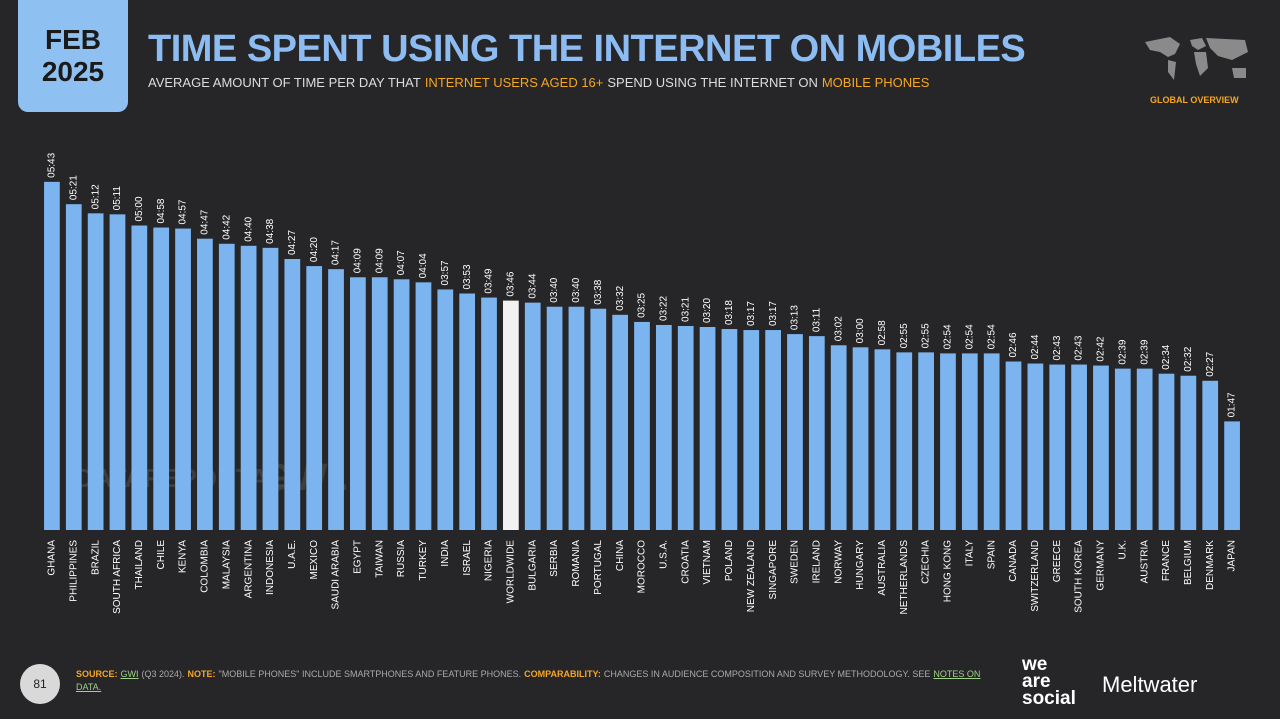 The height and width of the screenshot is (719, 1280). I want to click on x-tick-label: MEXICO, so click(314, 560).